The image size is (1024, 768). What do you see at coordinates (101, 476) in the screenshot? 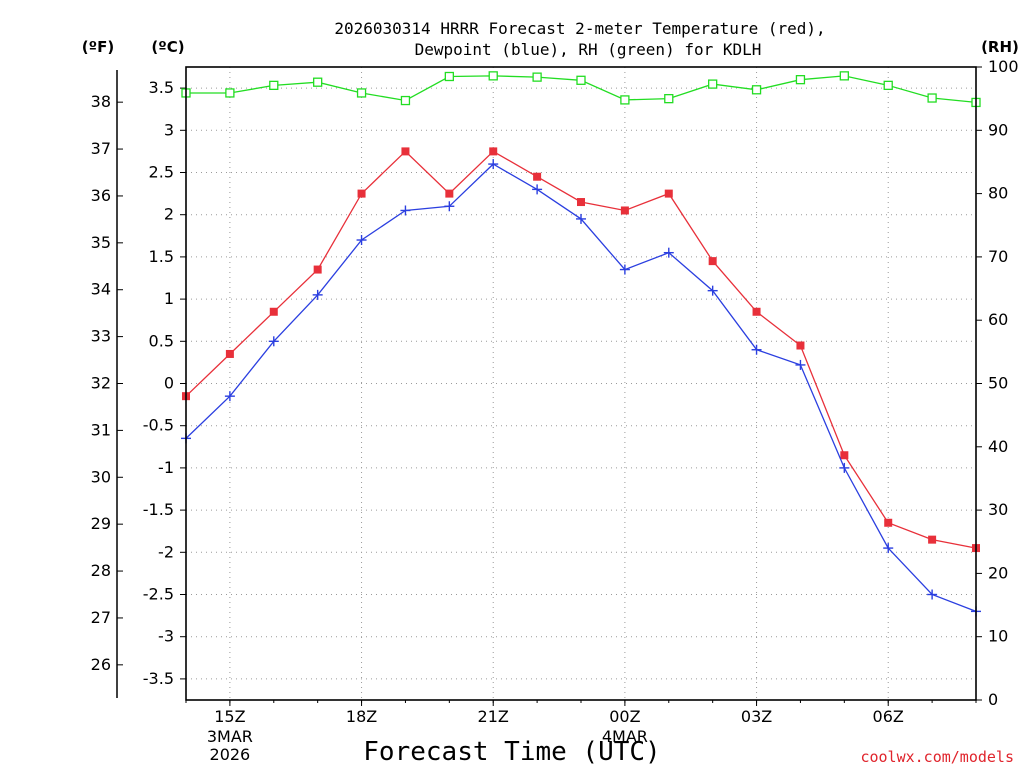
I see `f-tick-label: 30` at bounding box center [101, 476].